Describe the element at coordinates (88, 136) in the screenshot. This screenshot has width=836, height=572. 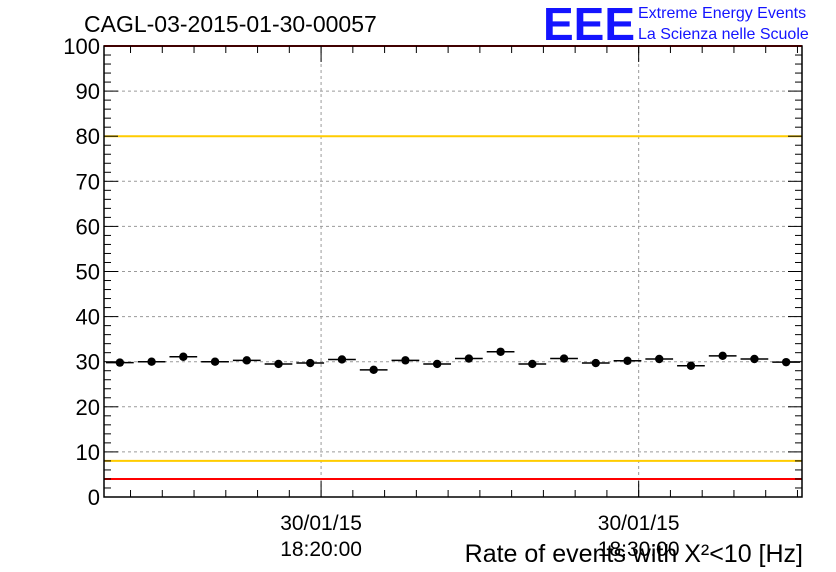
I see `y-tick-label: 80` at that location.